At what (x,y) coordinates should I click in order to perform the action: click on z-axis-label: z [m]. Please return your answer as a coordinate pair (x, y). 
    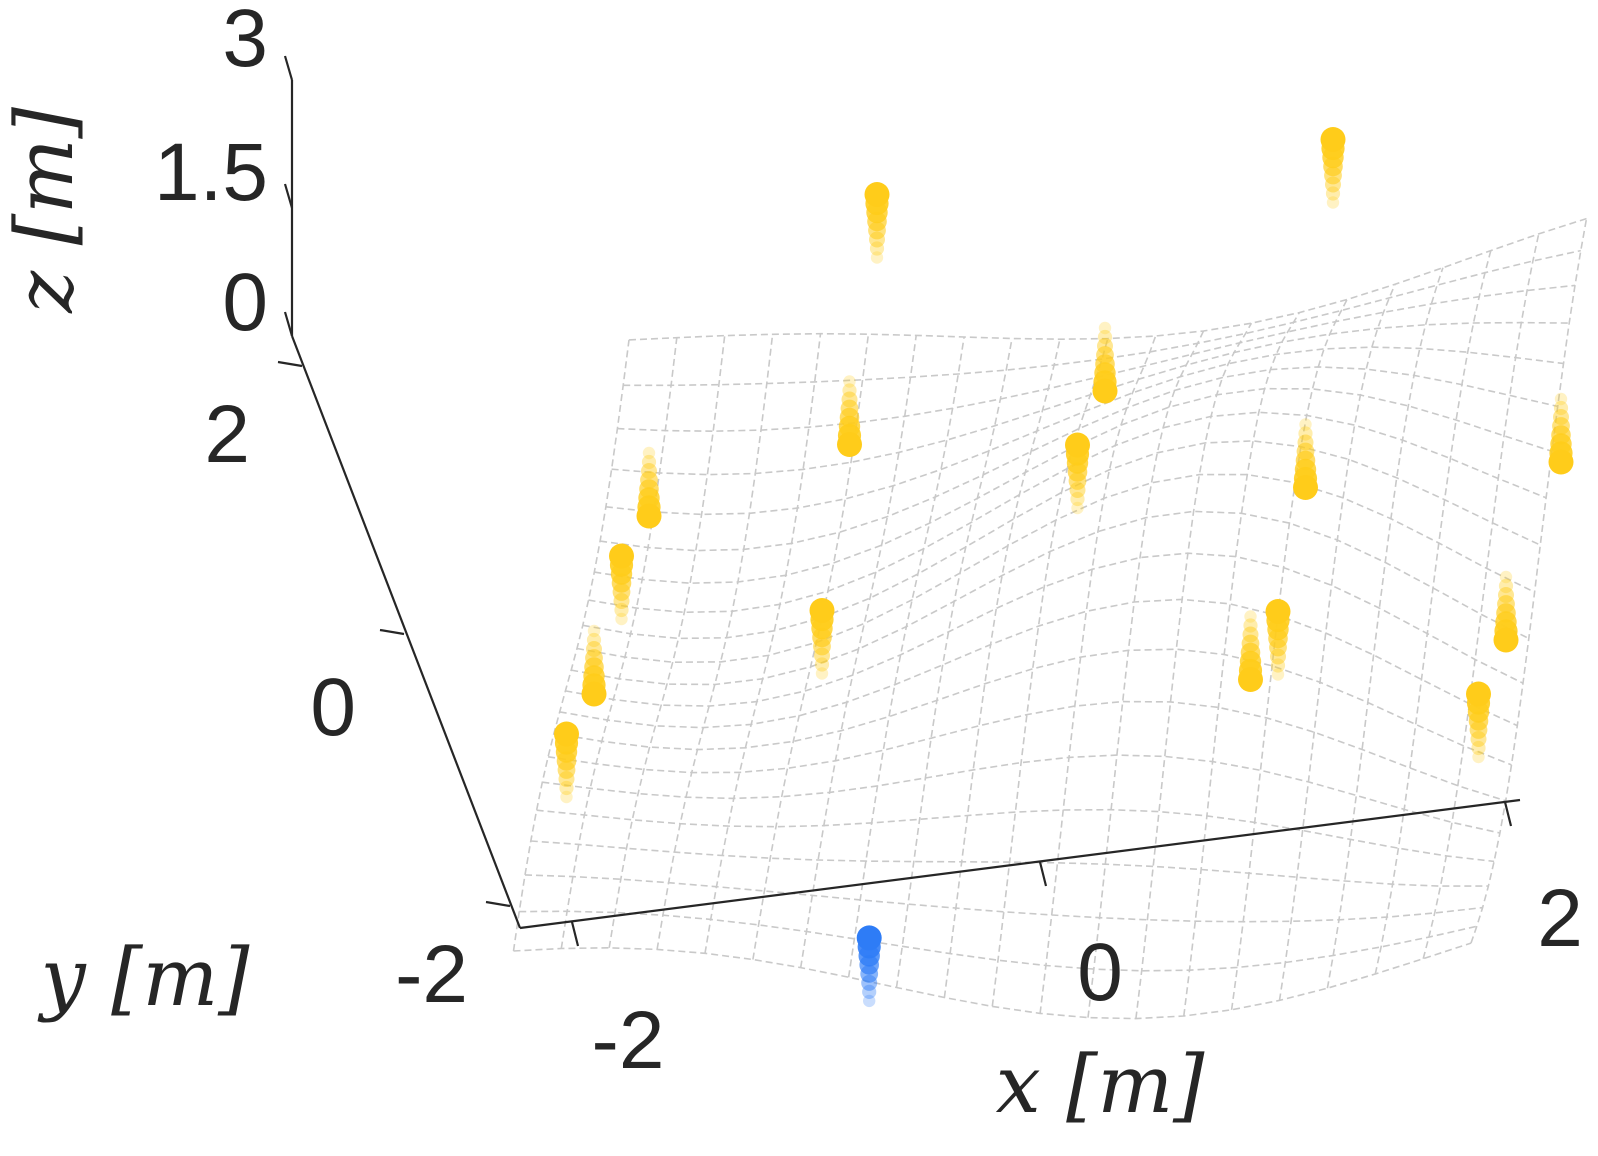
    Looking at the image, I should click on (45, 210).